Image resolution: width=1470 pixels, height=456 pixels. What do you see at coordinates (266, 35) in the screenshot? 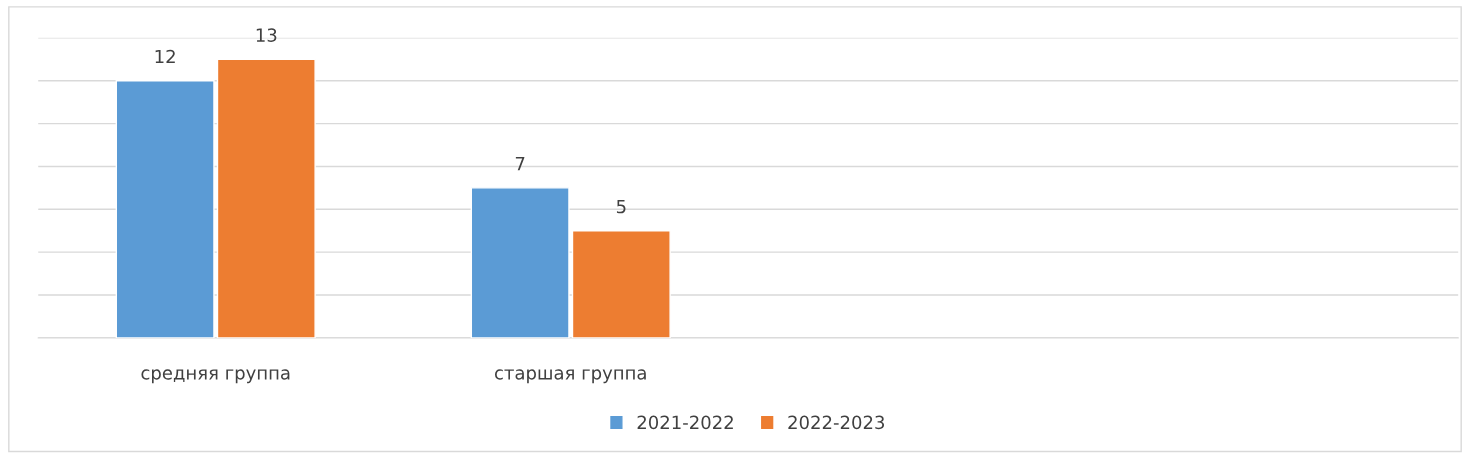
I see `data-label: 13` at bounding box center [266, 35].